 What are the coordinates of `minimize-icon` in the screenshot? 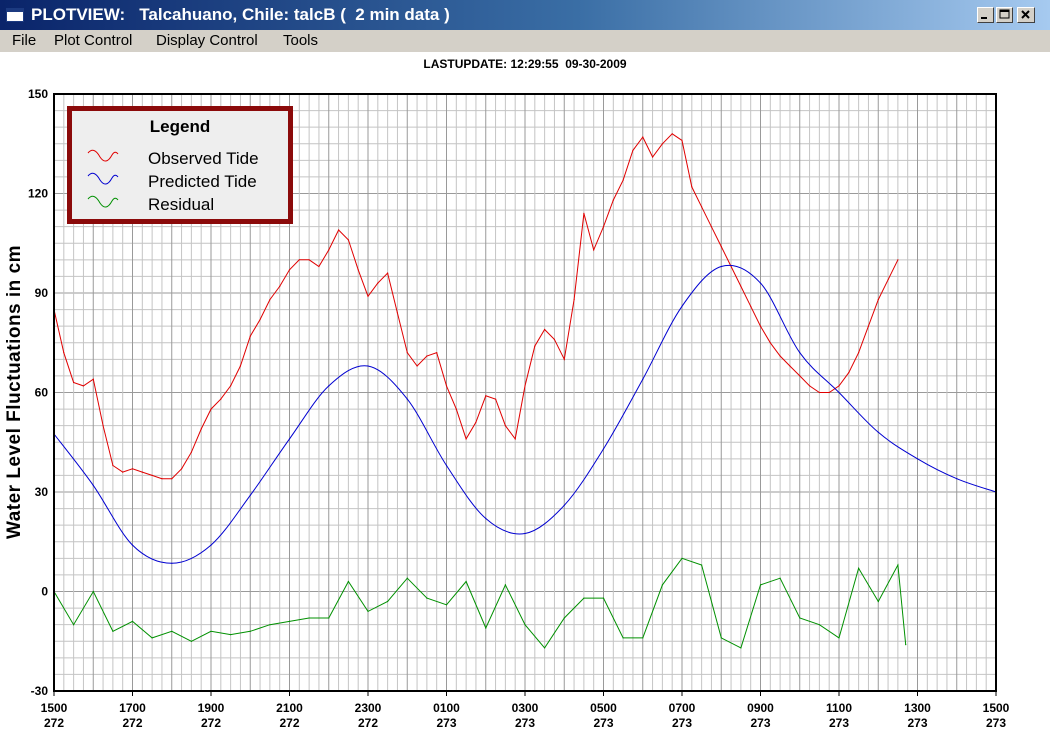 It's located at (984, 18).